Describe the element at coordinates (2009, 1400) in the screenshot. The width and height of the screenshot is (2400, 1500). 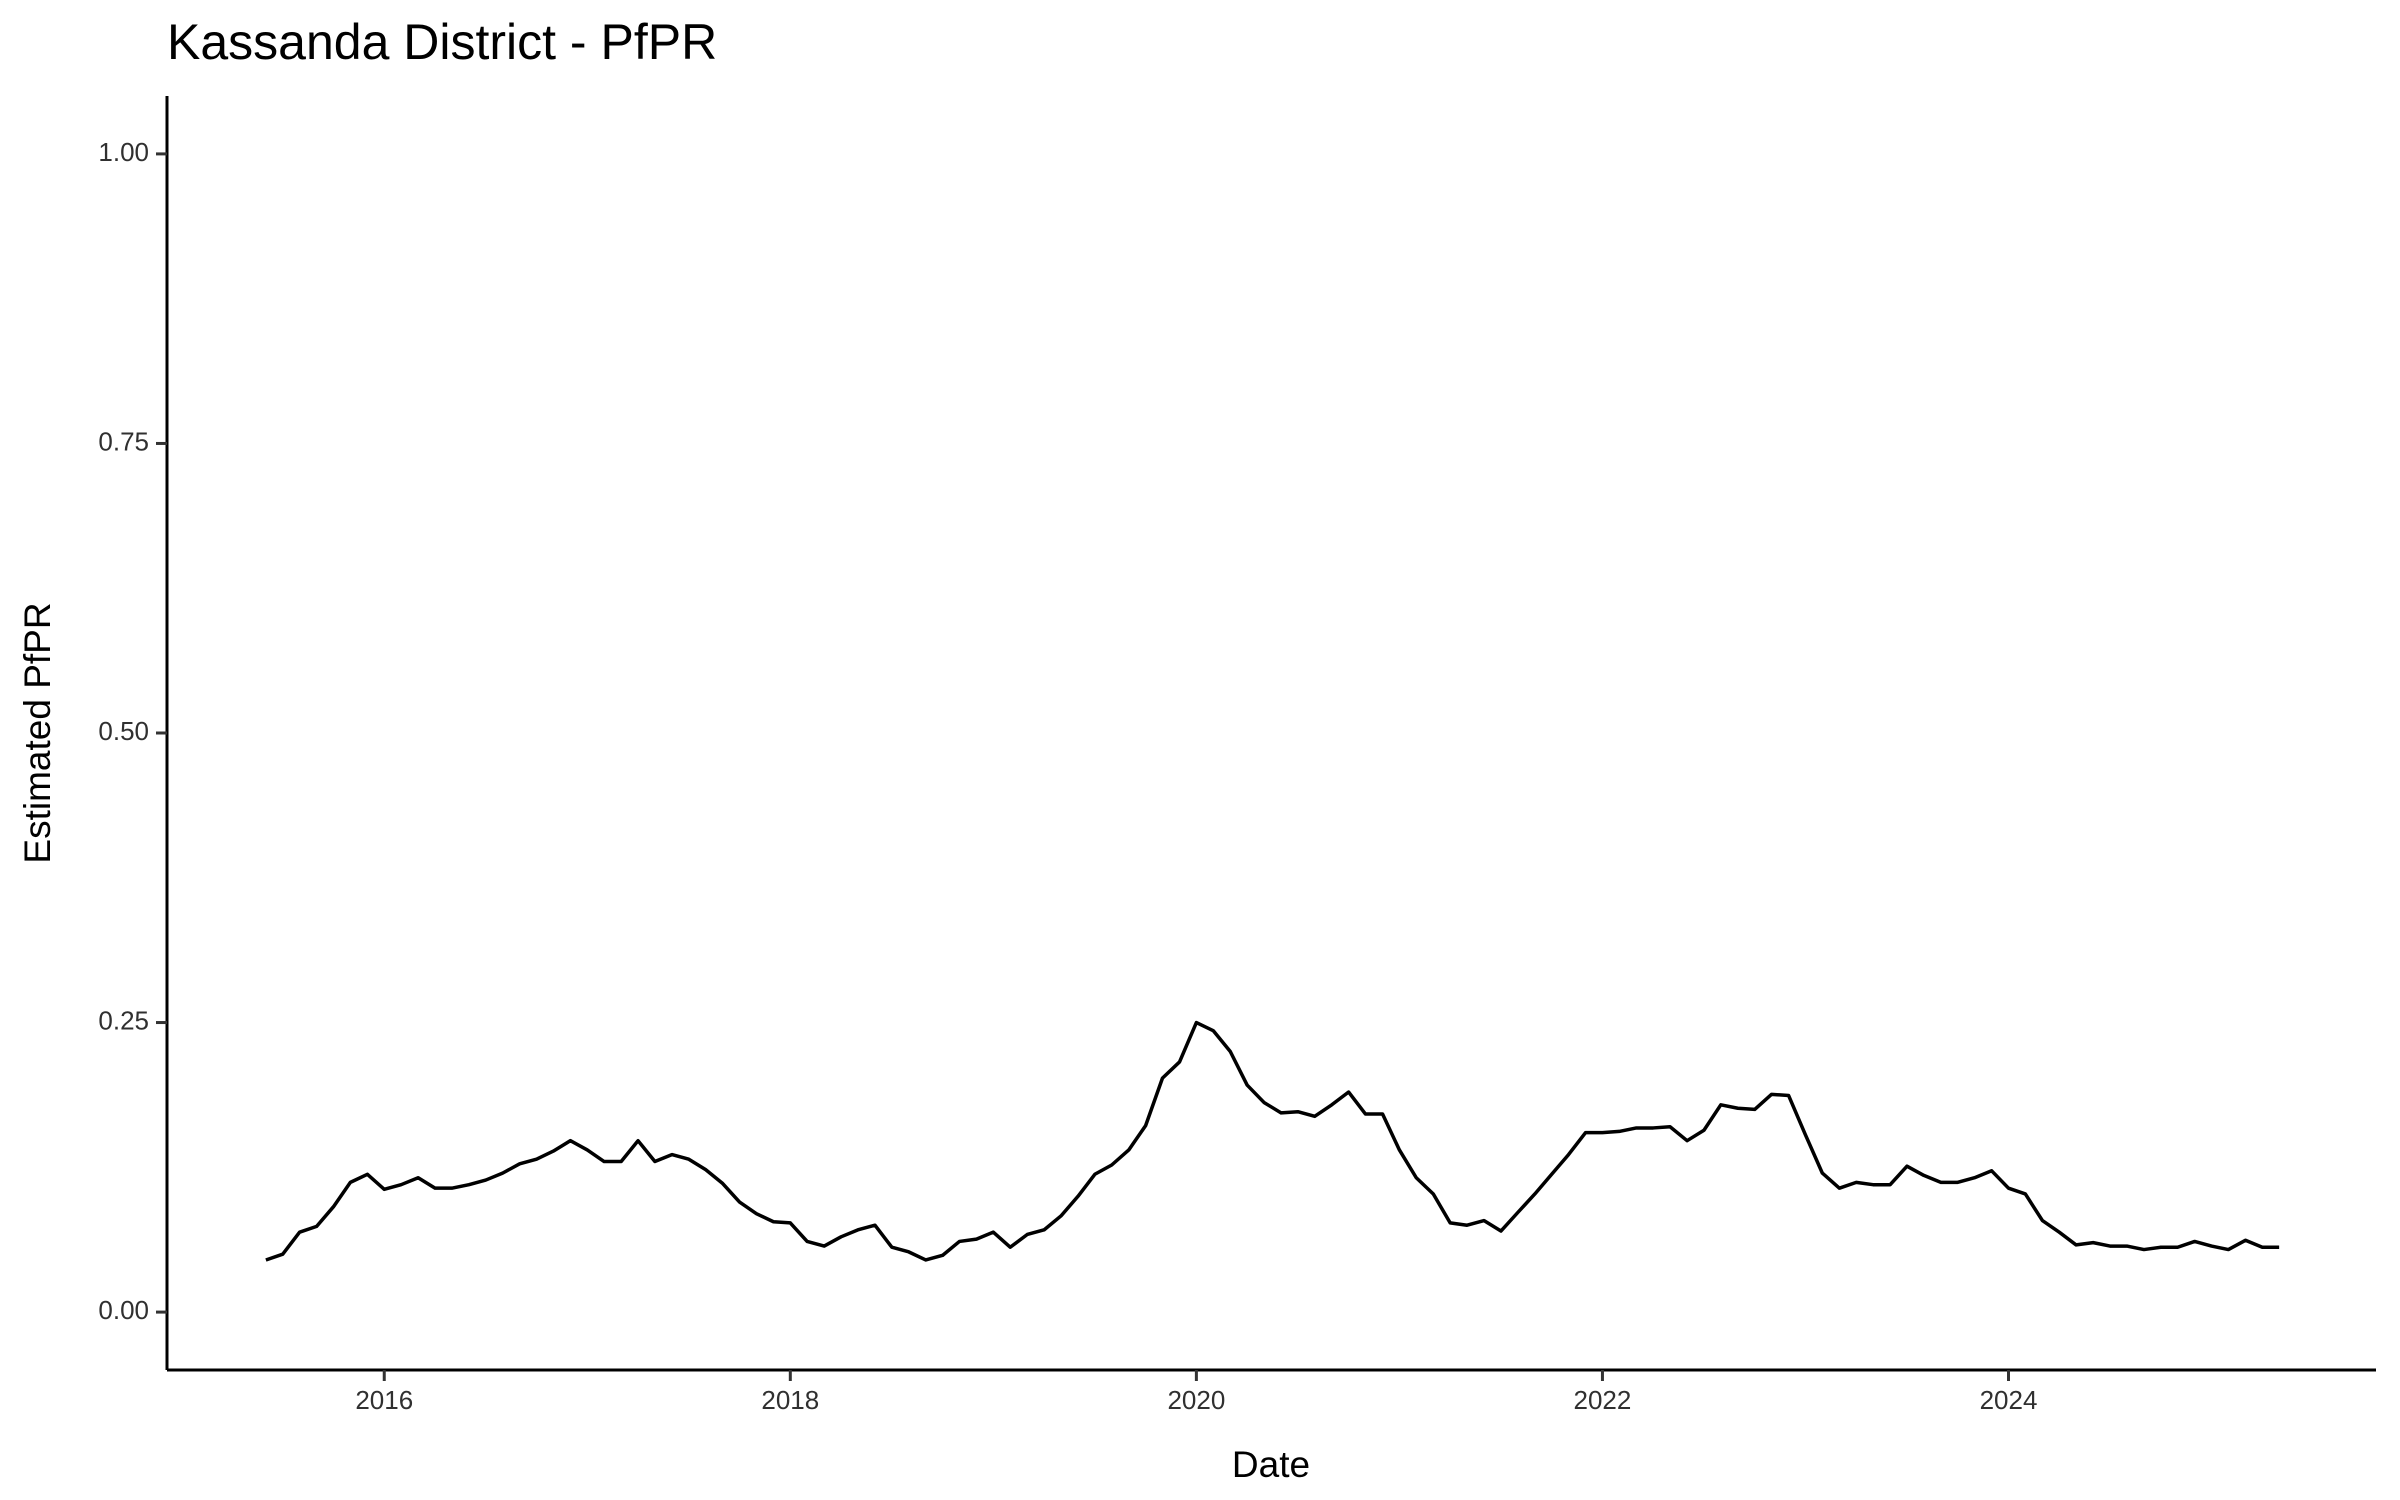
I see `x-tick-label: 2024` at that location.